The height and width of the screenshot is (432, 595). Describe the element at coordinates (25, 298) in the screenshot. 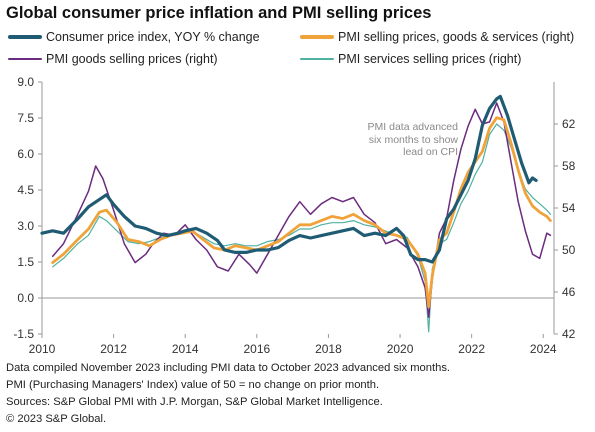

I see `y-left-tick-label: 0.0` at that location.